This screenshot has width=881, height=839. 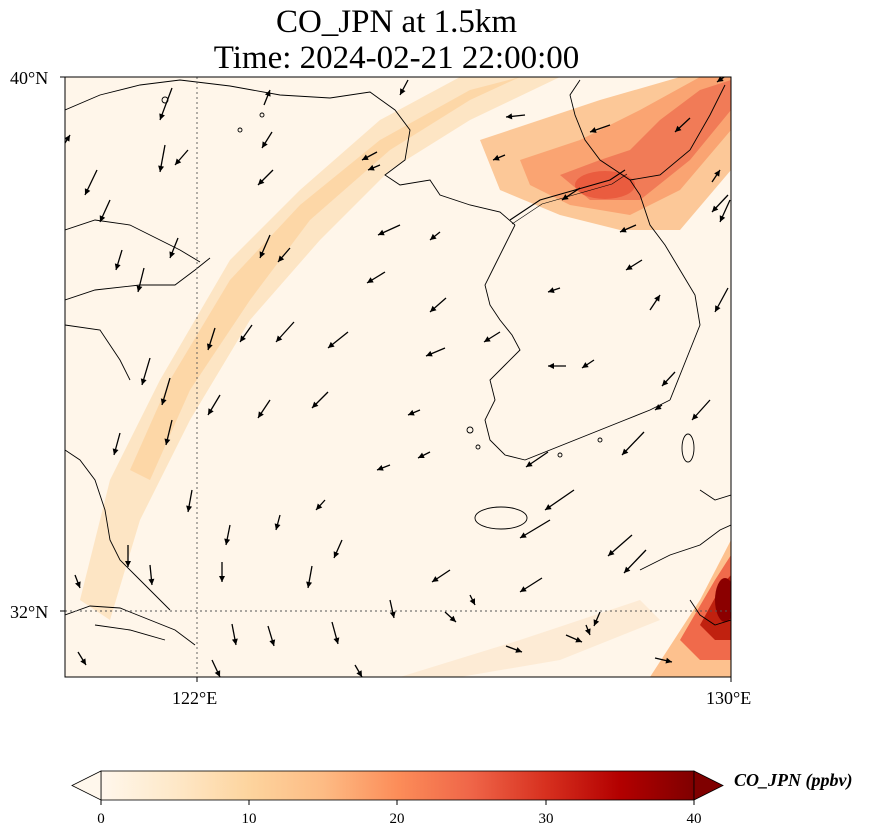 I want to click on lon-label-122e: 122°E, so click(x=195, y=698).